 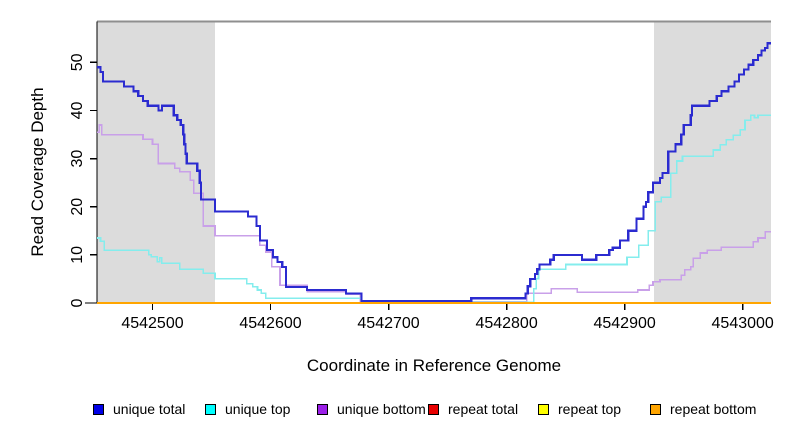 I want to click on legend-label: unique top, so click(x=258, y=409).